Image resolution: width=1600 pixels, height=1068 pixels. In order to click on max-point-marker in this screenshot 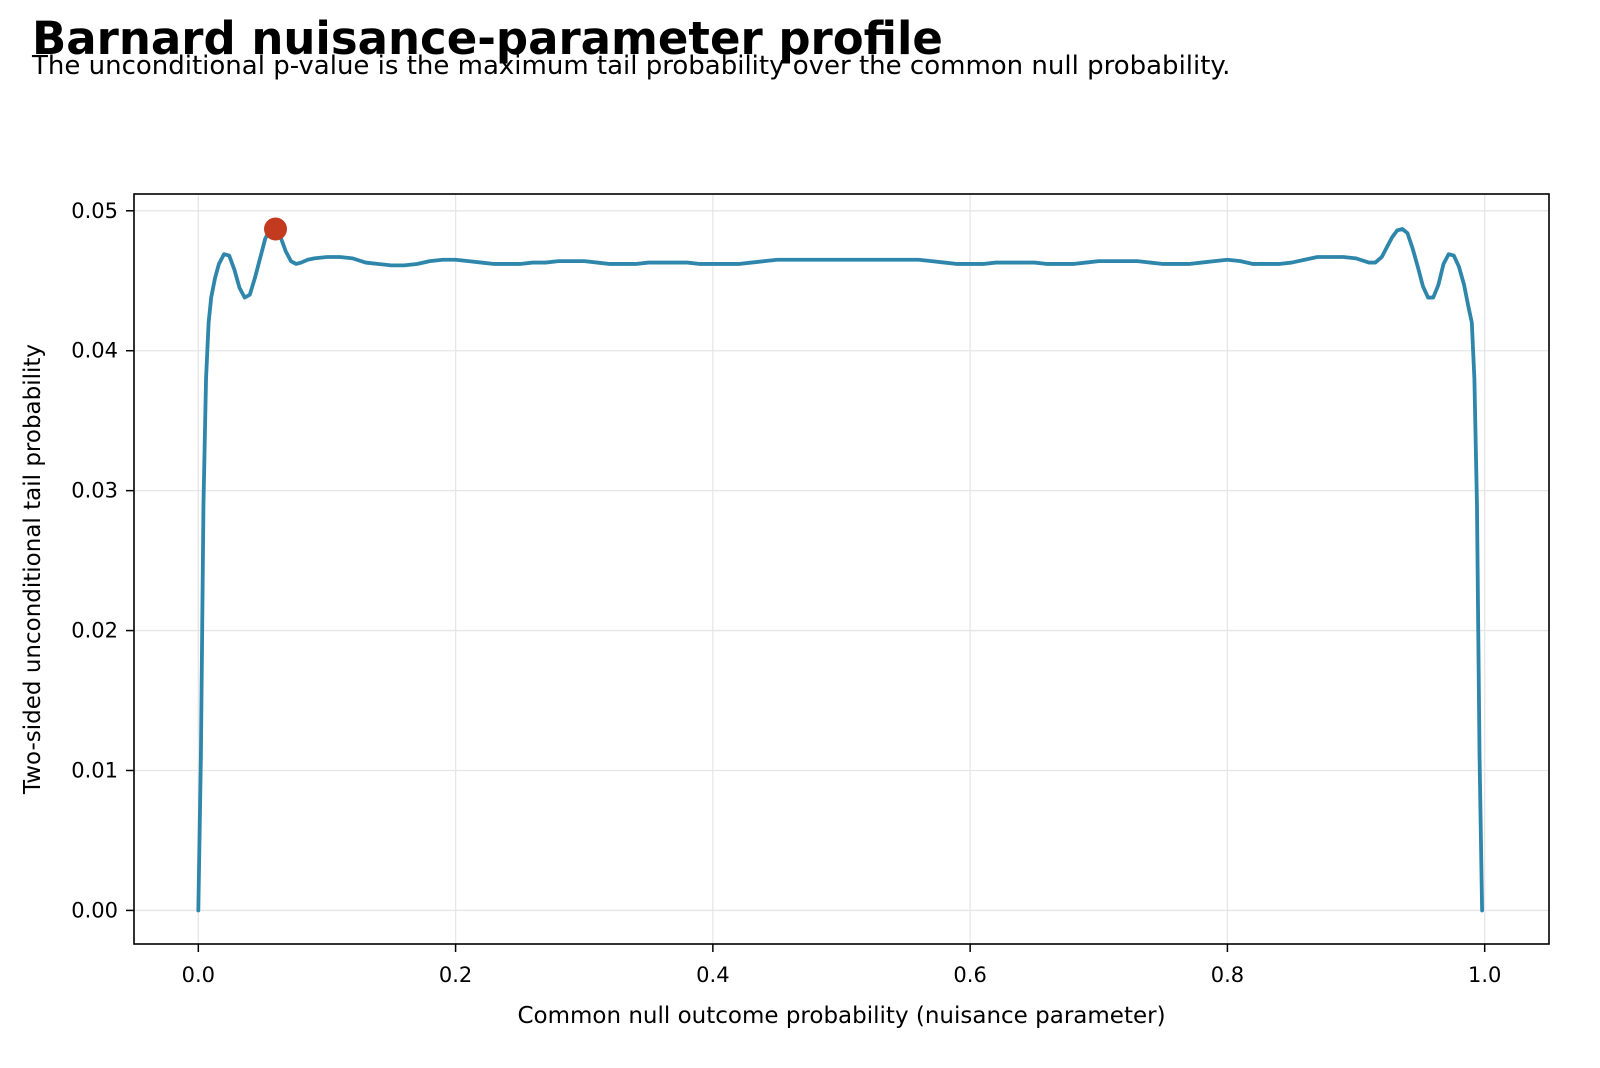, I will do `click(275, 229)`.